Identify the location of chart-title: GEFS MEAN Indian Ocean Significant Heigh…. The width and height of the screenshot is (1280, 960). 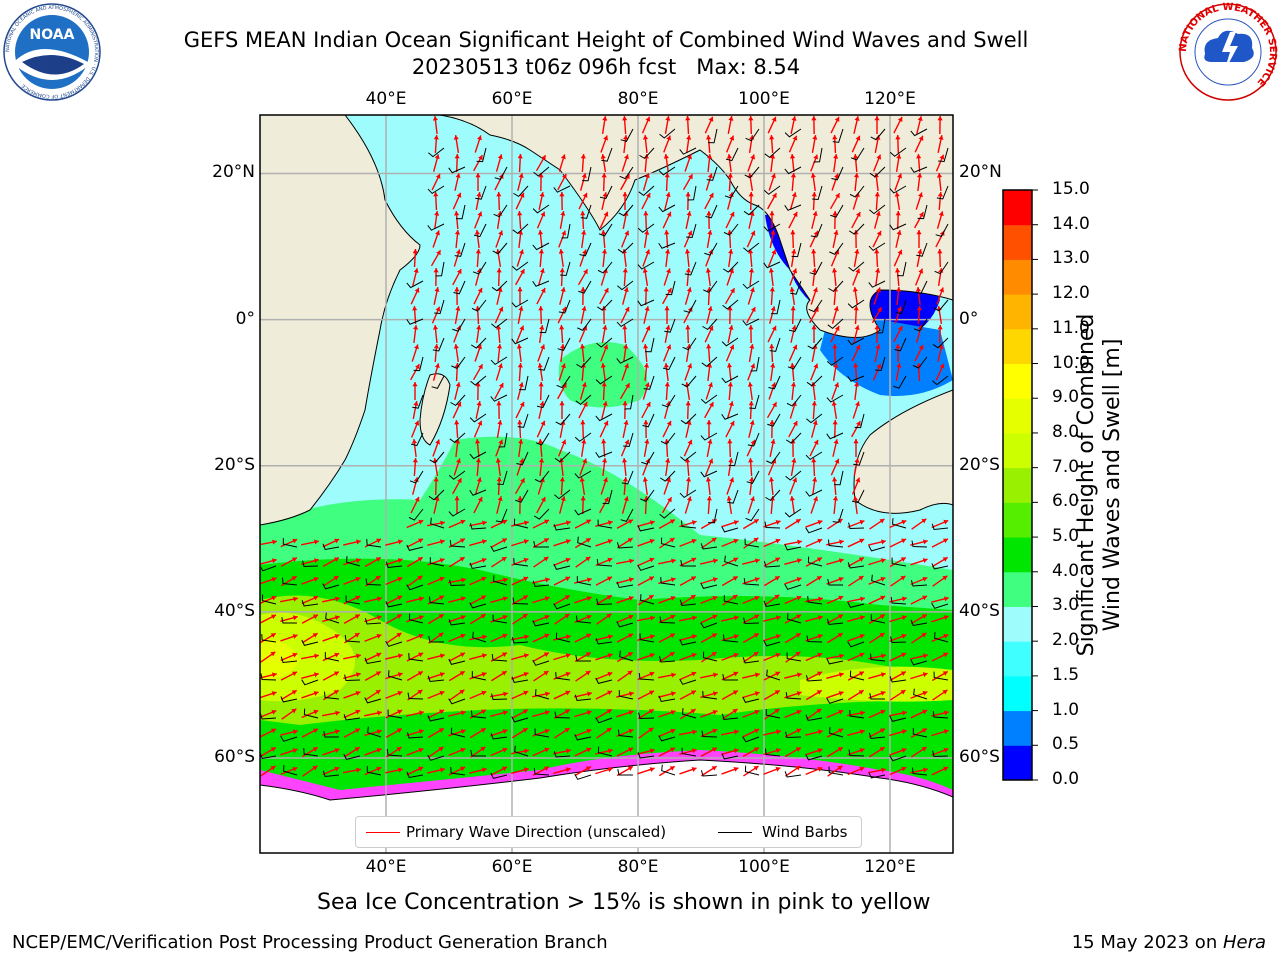
(606, 40).